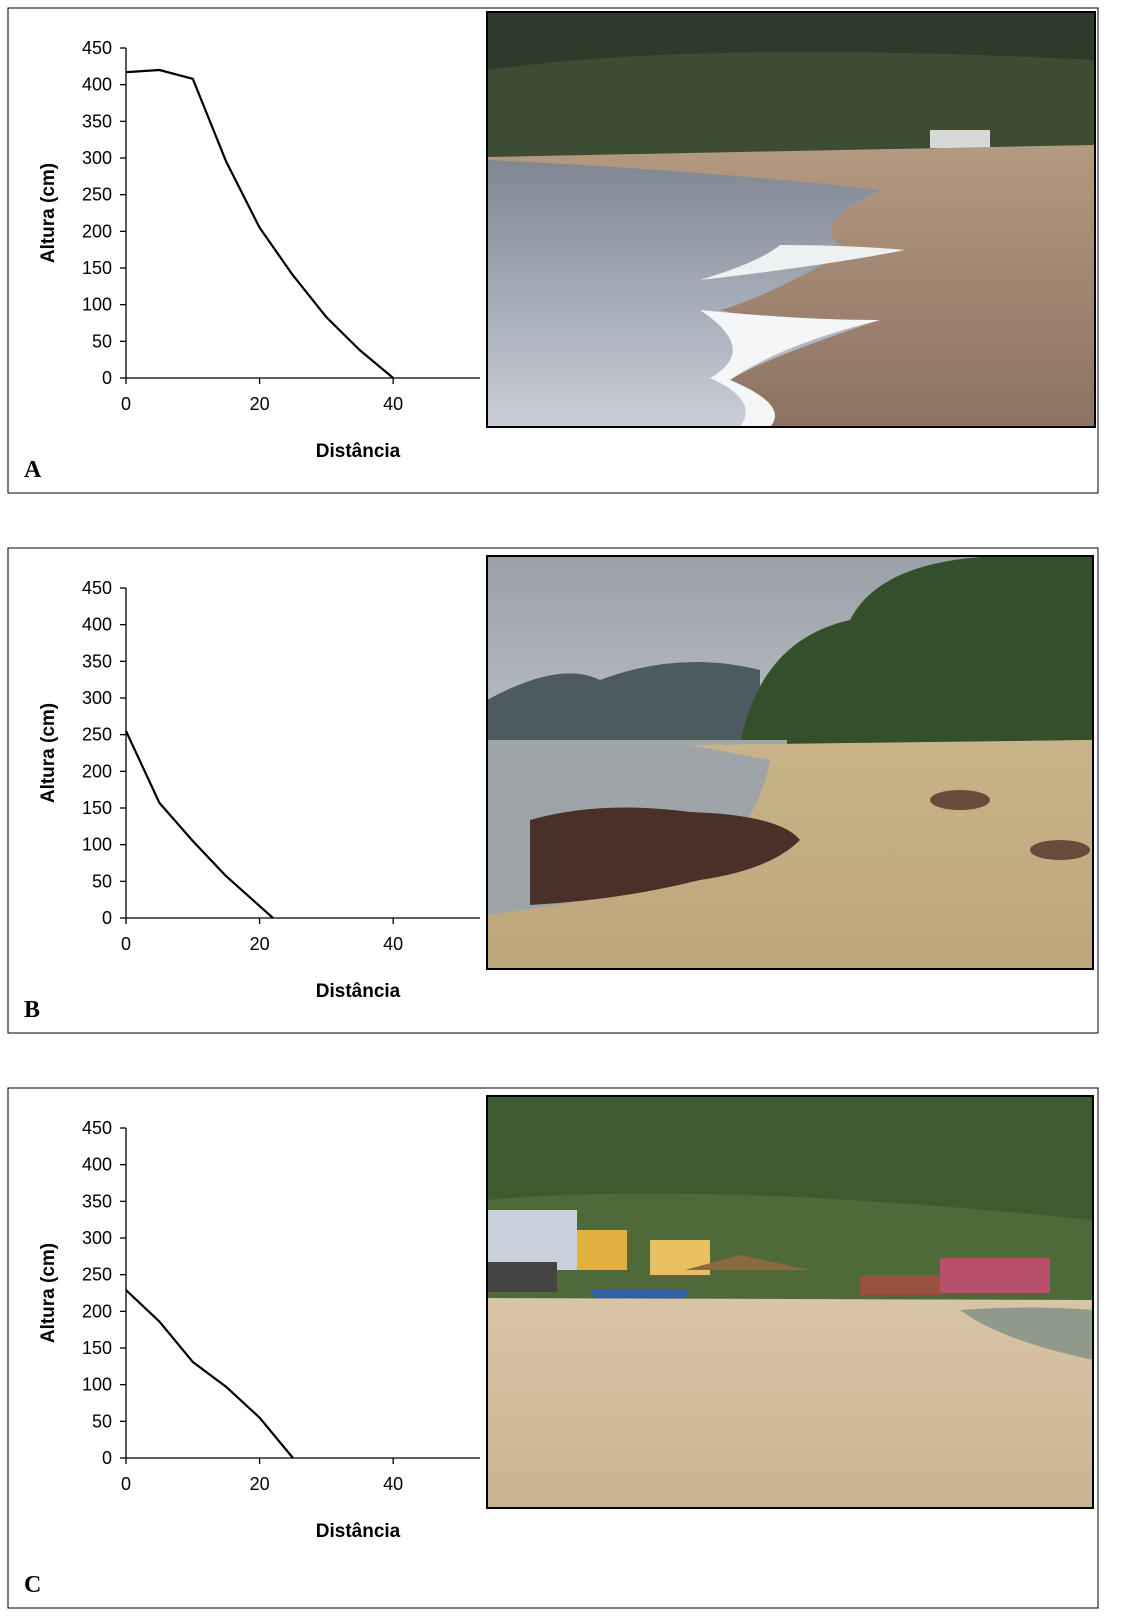 This screenshot has width=1133, height=1620. I want to click on panel-label: A, so click(33, 470).